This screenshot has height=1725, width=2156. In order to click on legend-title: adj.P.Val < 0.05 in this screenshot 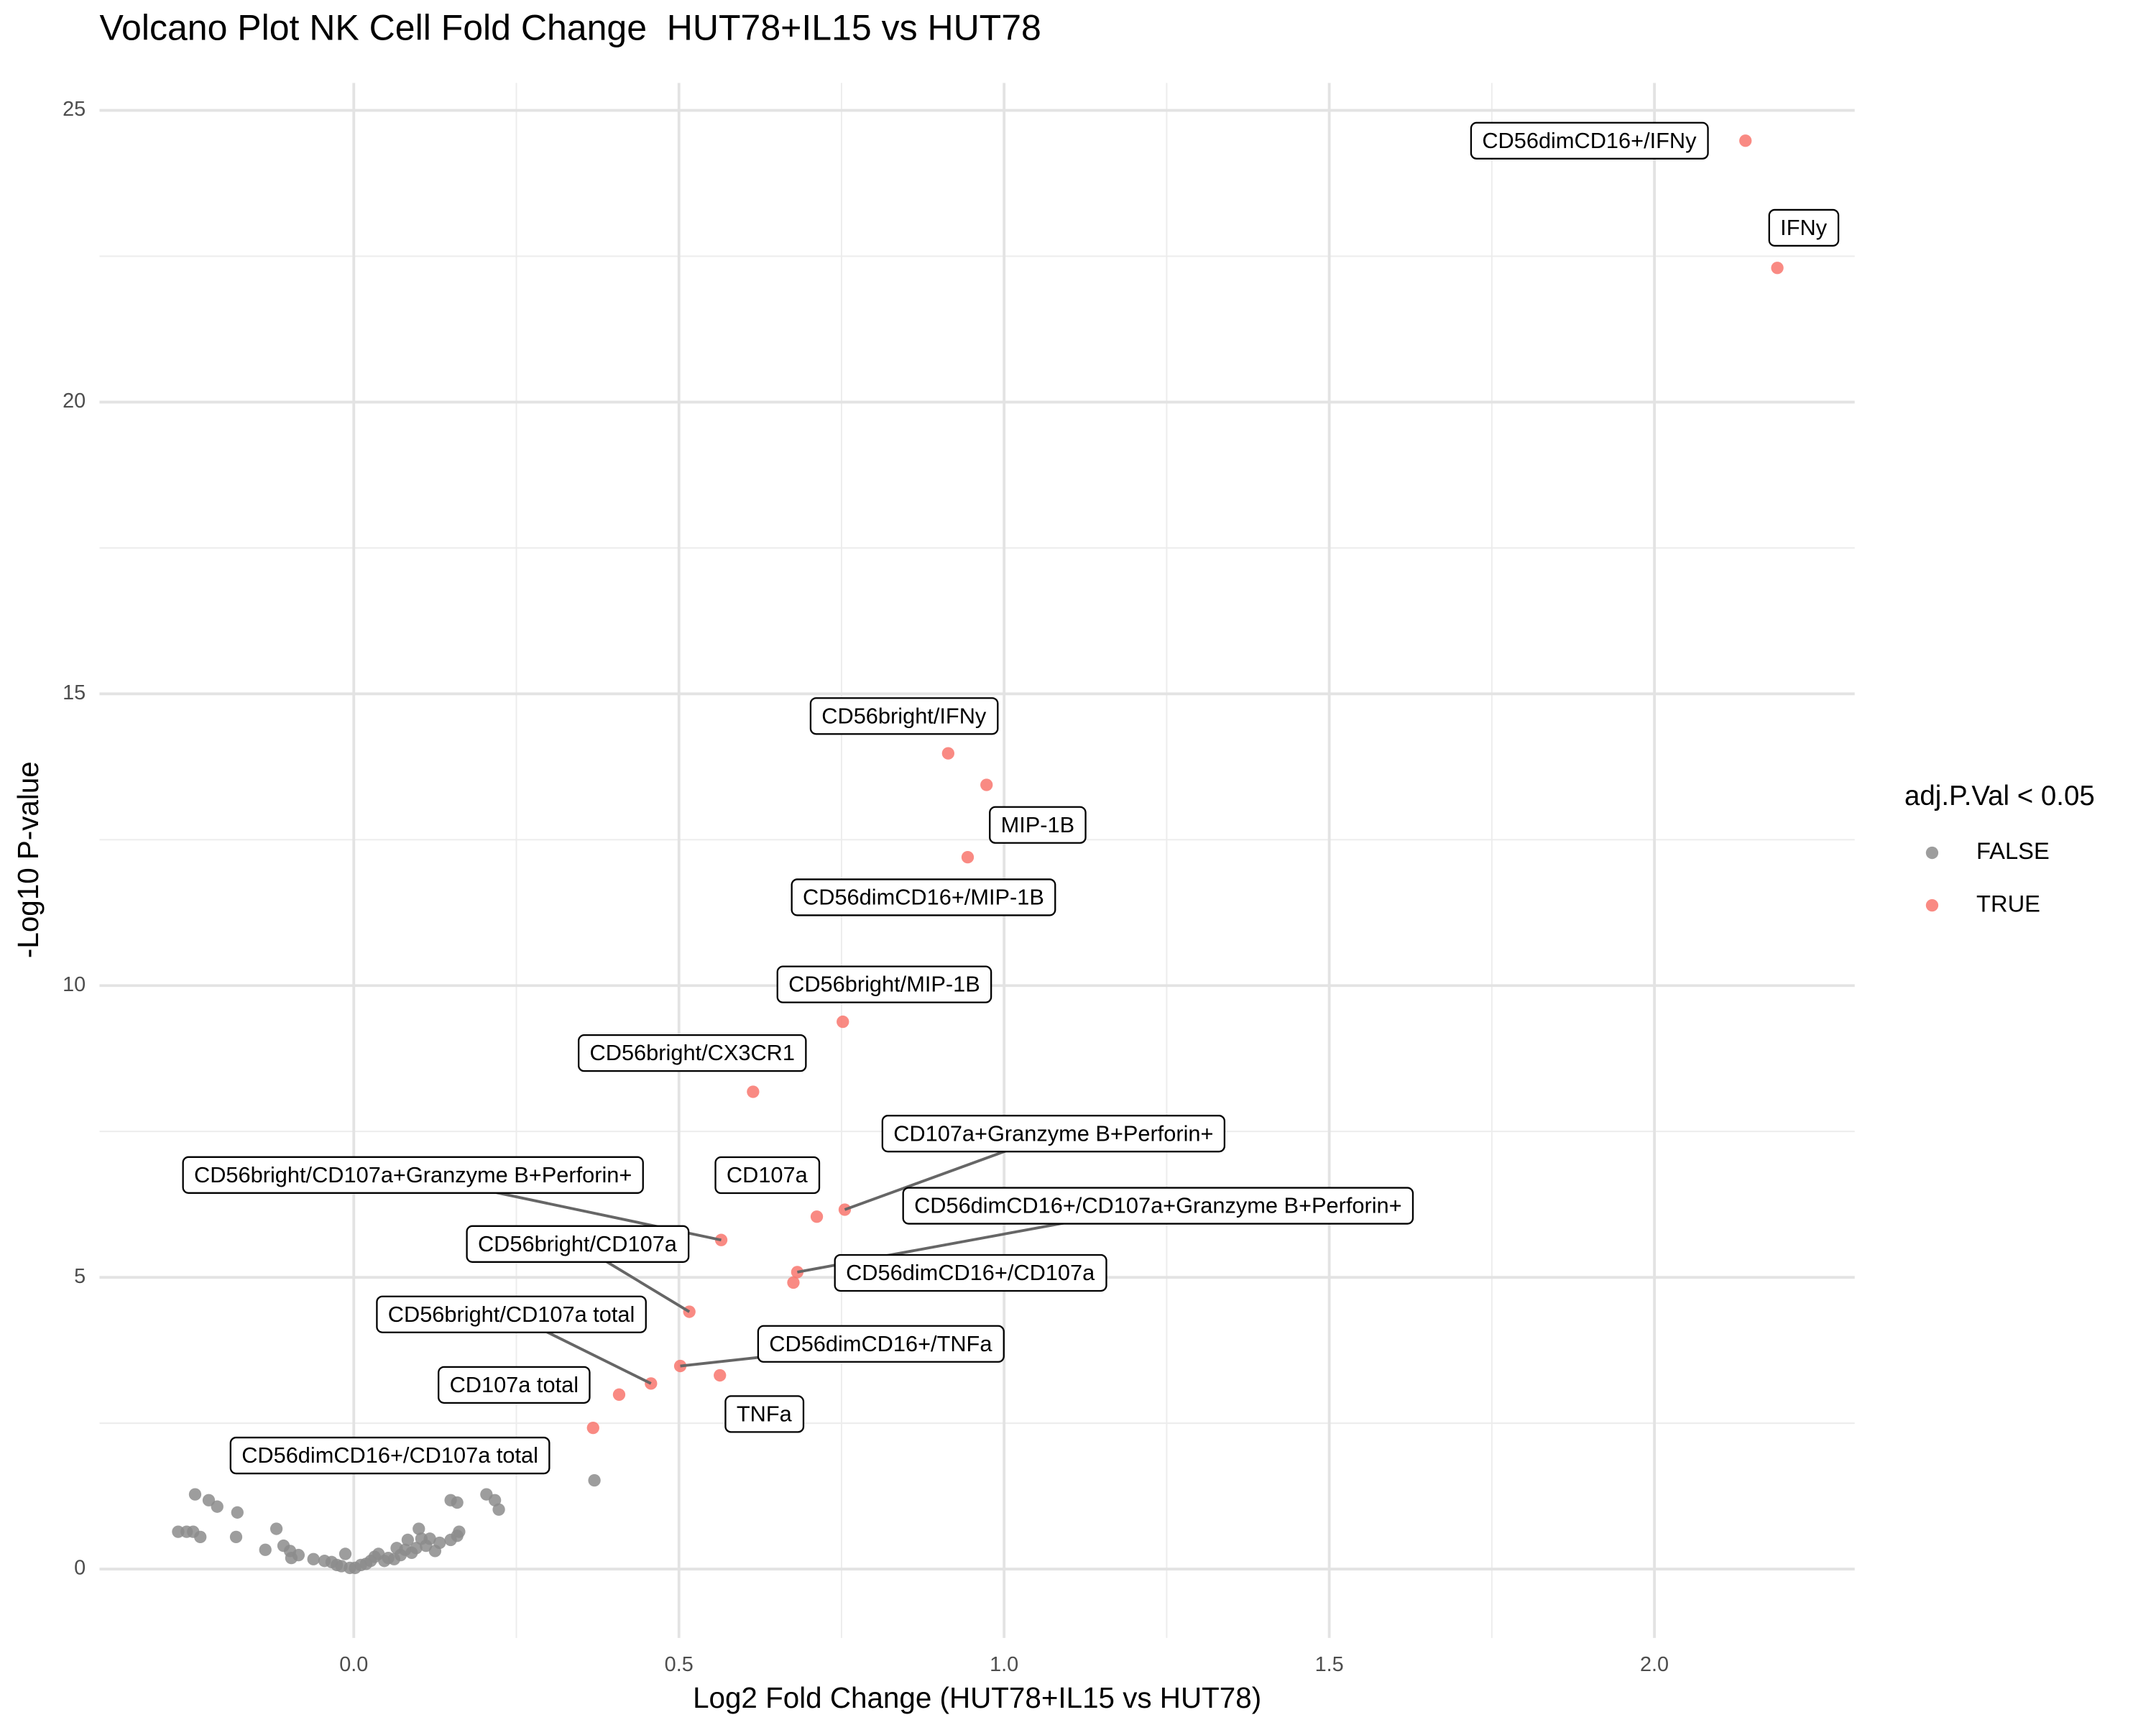, I will do `click(1999, 796)`.